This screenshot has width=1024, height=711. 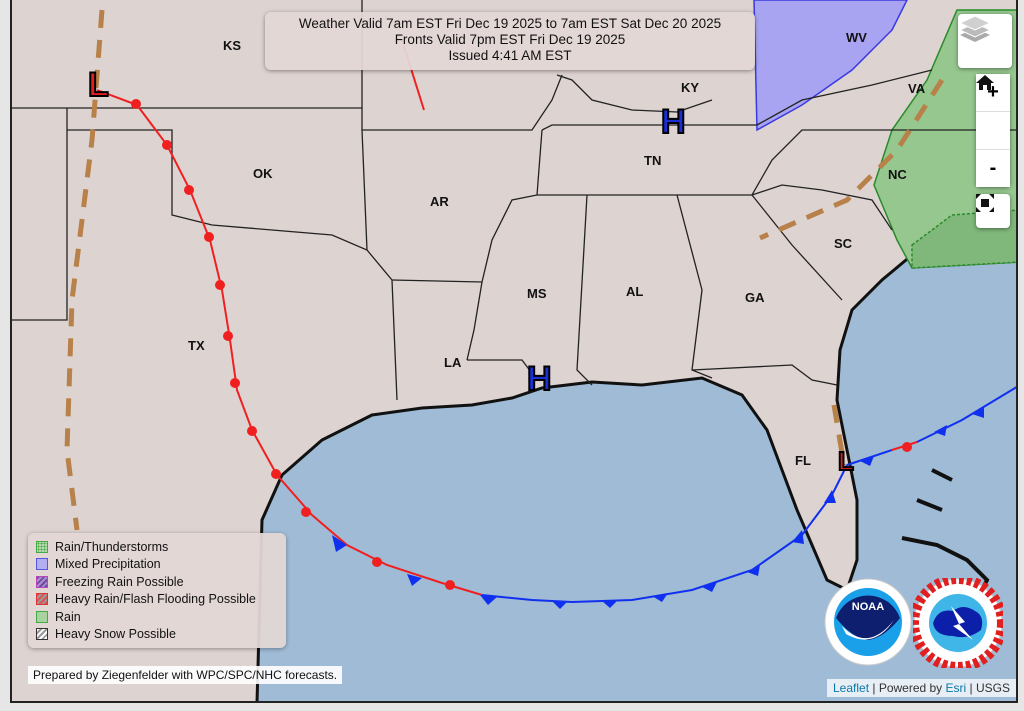 I want to click on attribution-text: | USGS, so click(x=988, y=688).